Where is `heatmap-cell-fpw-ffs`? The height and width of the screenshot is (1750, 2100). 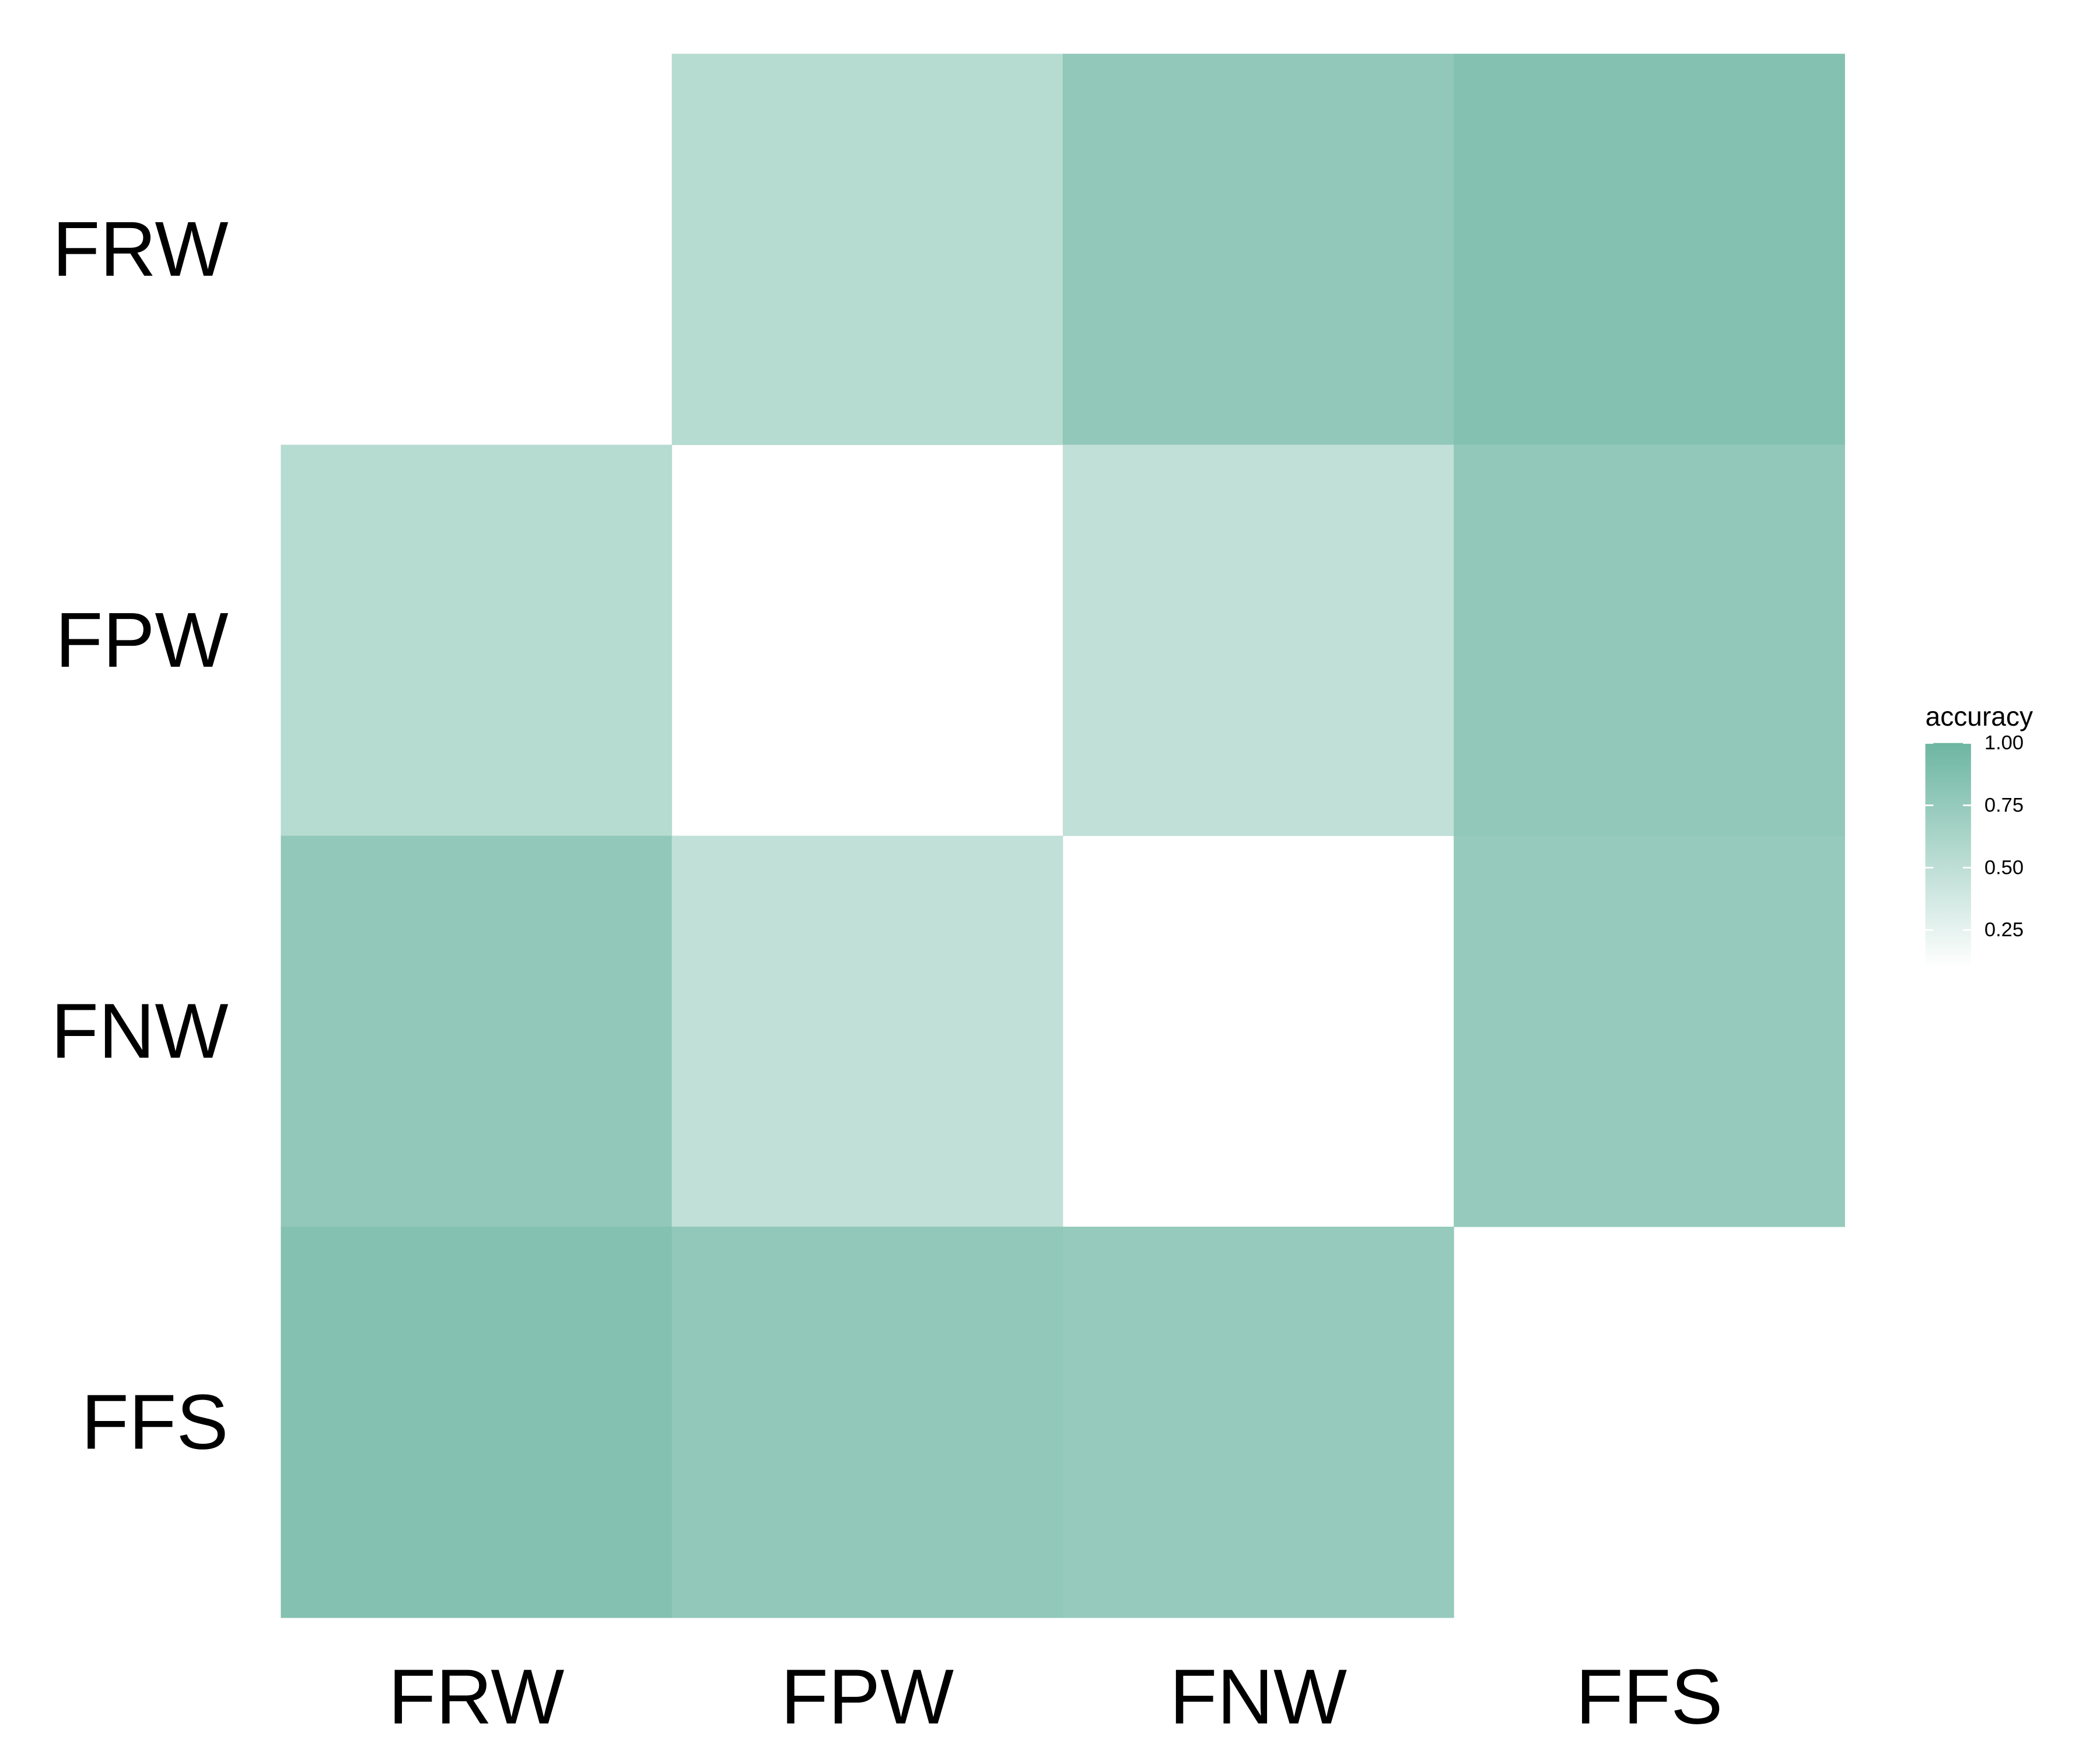 heatmap-cell-fpw-ffs is located at coordinates (1650, 640).